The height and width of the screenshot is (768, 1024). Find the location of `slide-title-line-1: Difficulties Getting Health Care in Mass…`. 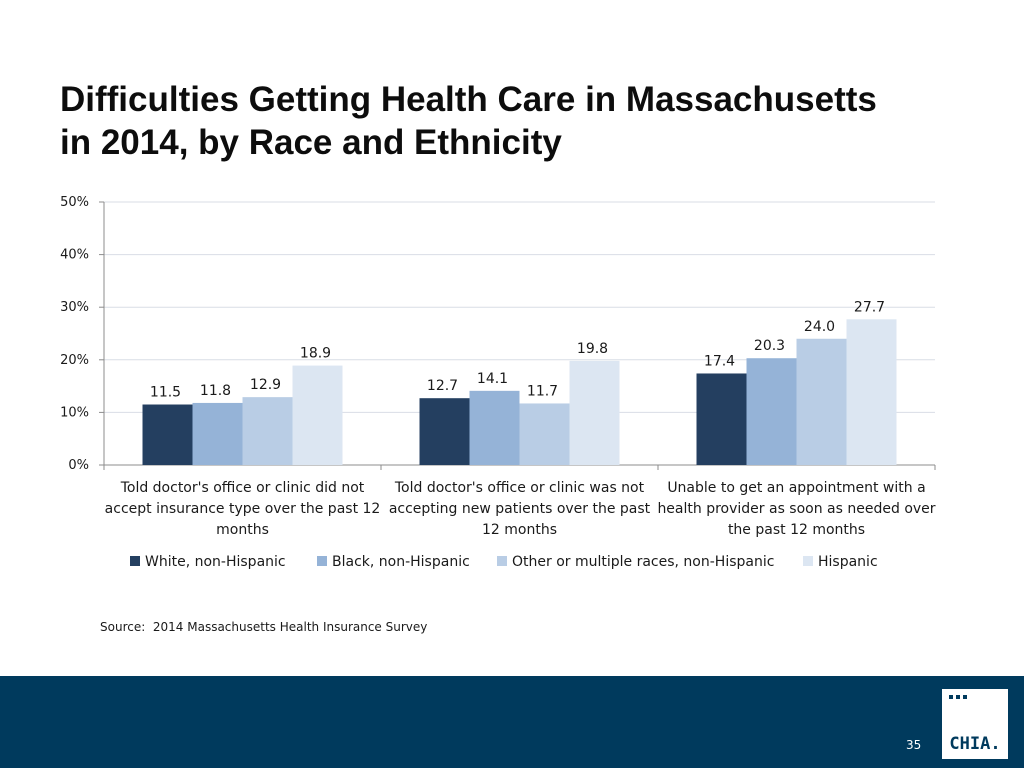

slide-title-line-1: Difficulties Getting Health Care in Mass… is located at coordinates (468, 99).